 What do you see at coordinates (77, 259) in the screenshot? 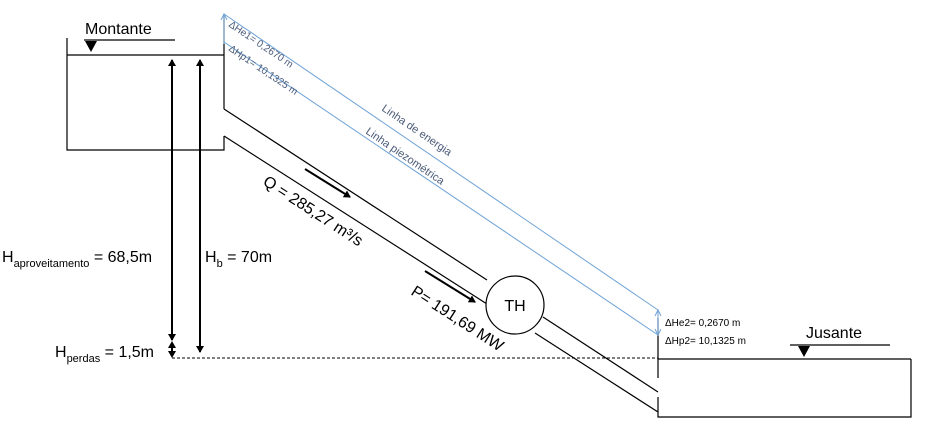
I see `head-aproveitamento-label: Haproveitamento = 68,5m` at bounding box center [77, 259].